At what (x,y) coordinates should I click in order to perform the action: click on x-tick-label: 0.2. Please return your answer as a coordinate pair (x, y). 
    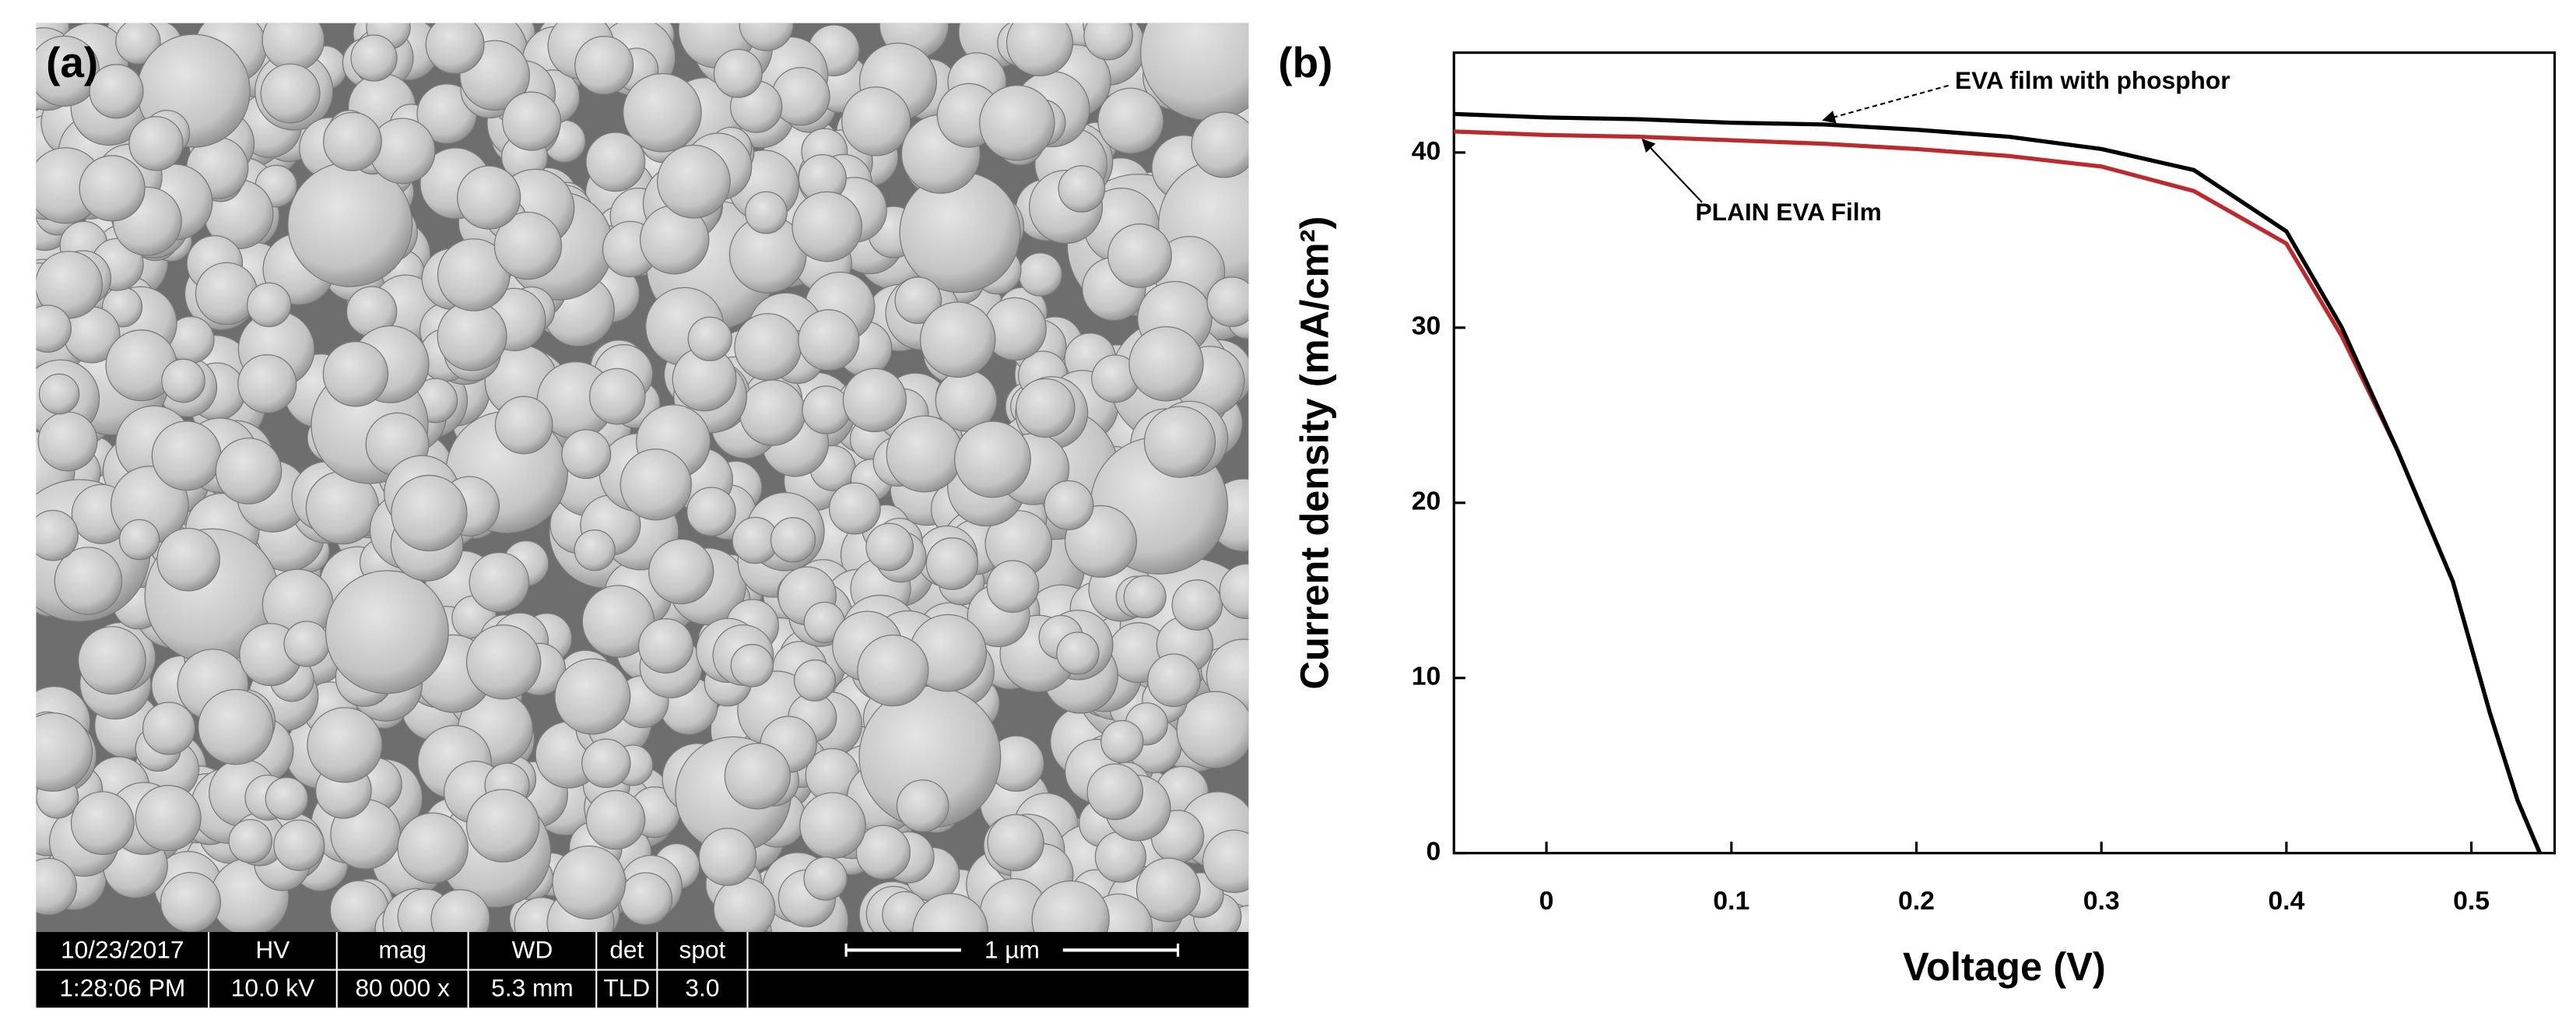
    Looking at the image, I should click on (1917, 901).